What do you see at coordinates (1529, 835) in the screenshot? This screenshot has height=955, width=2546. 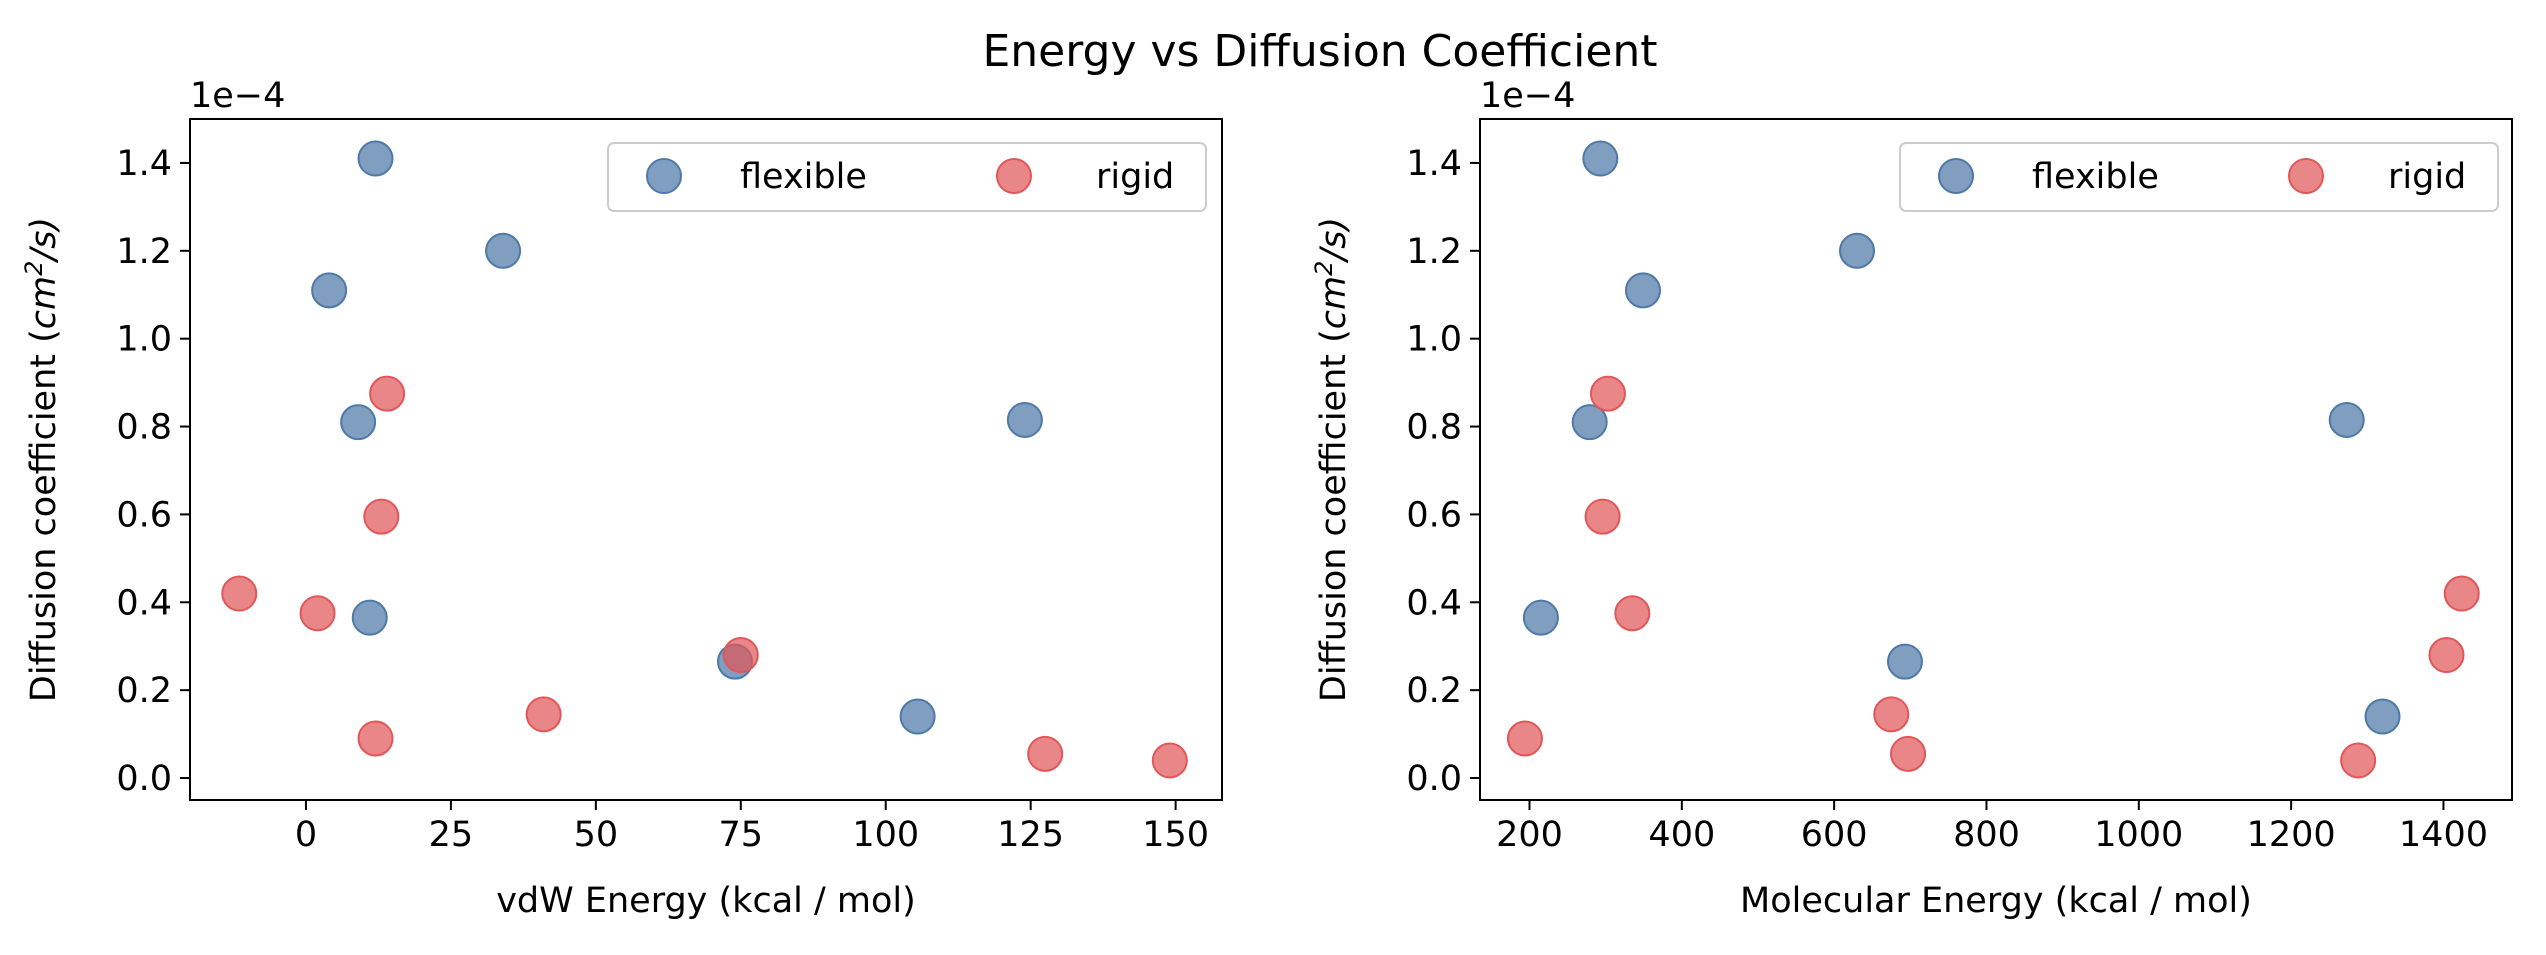 I see `x-tick-label: 200` at bounding box center [1529, 835].